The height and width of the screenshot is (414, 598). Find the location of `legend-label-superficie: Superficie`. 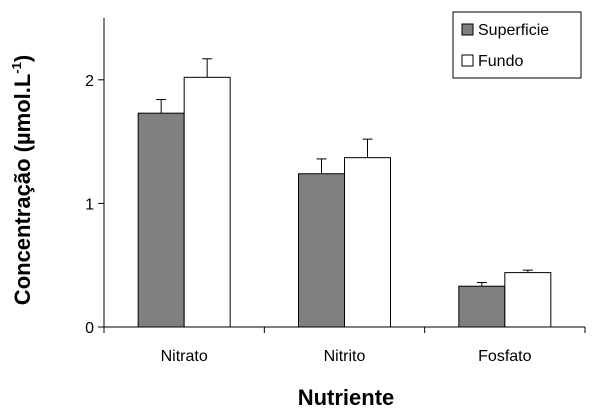

legend-label-superficie: Superficie is located at coordinates (513, 30).